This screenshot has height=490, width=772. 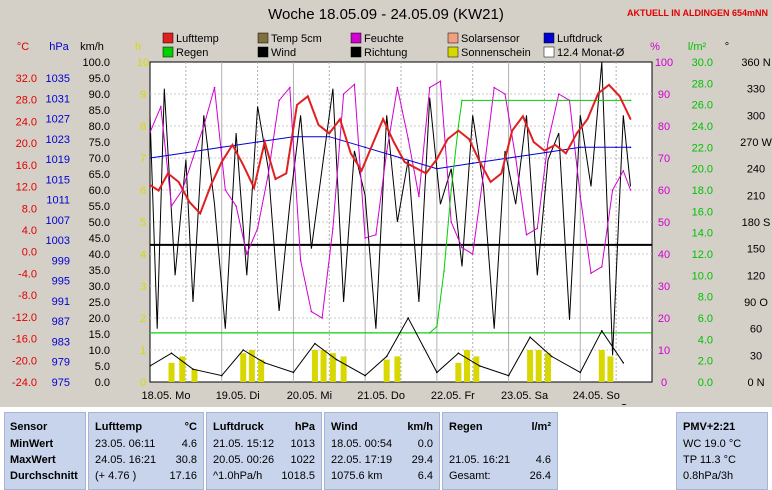 I want to click on rain-total-label: Gesamt:, so click(x=470, y=476).